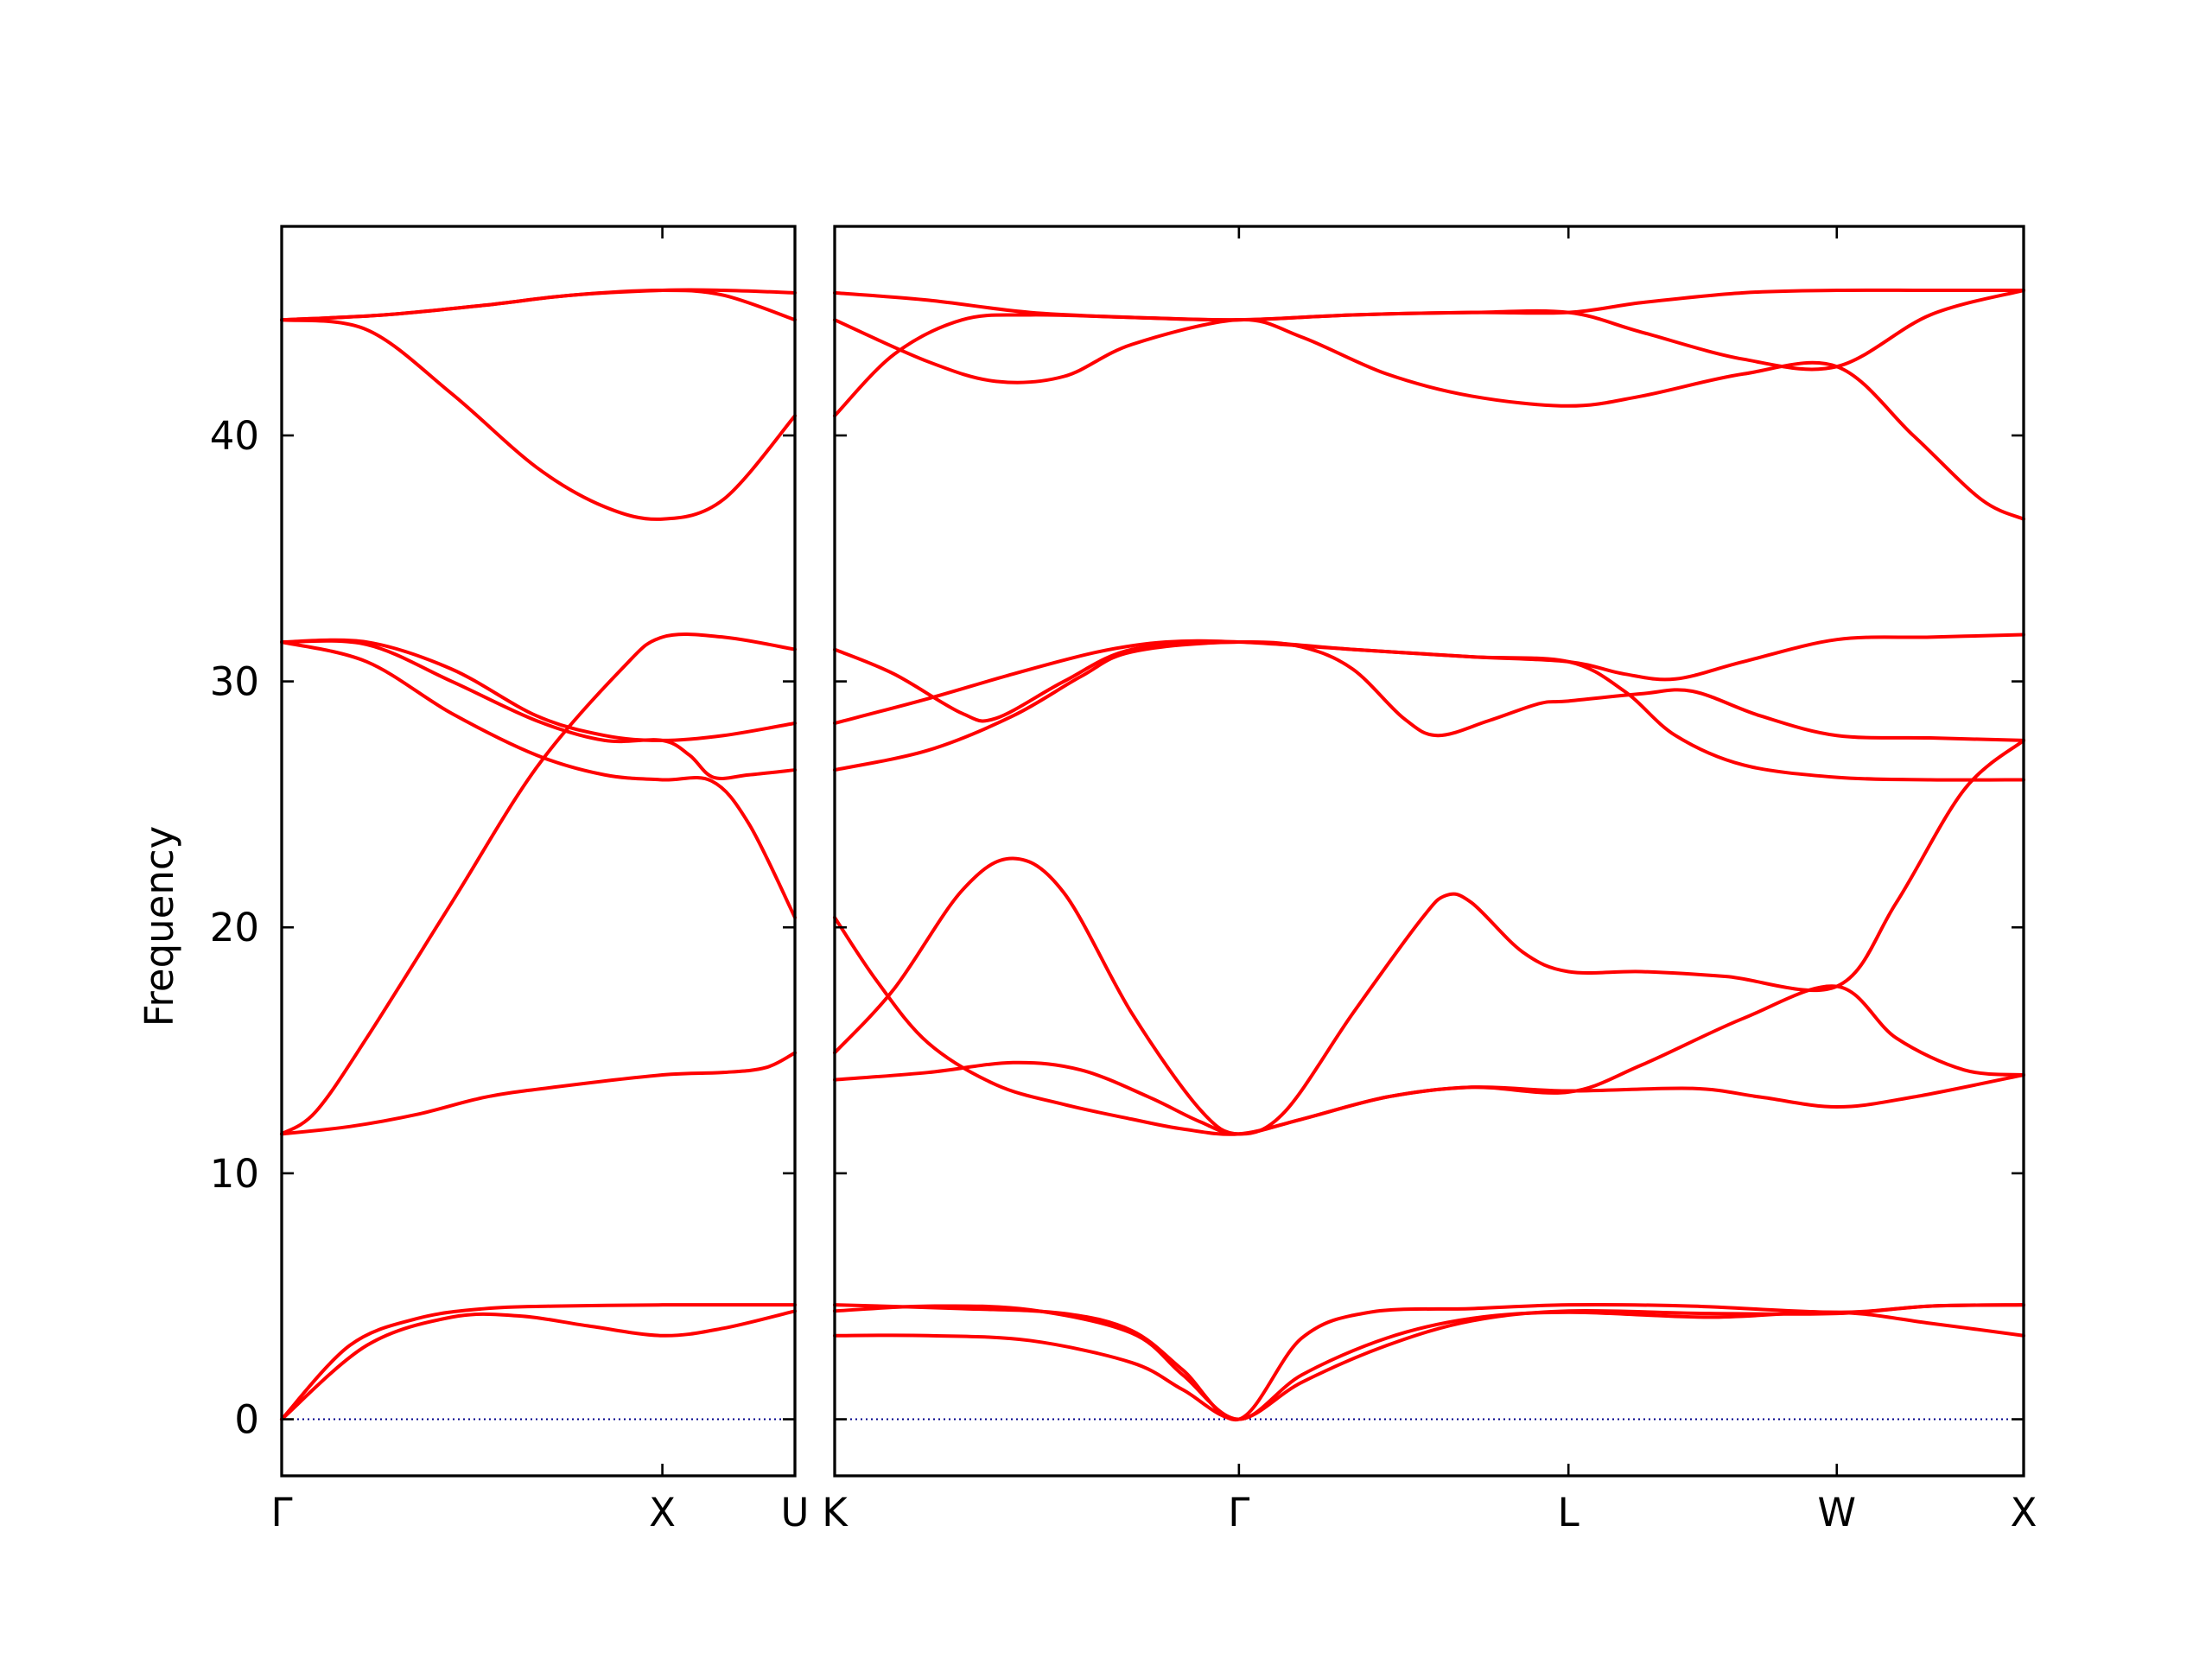 This screenshot has height=1659, width=2212. I want to click on y-tick-label: 0, so click(246, 1420).